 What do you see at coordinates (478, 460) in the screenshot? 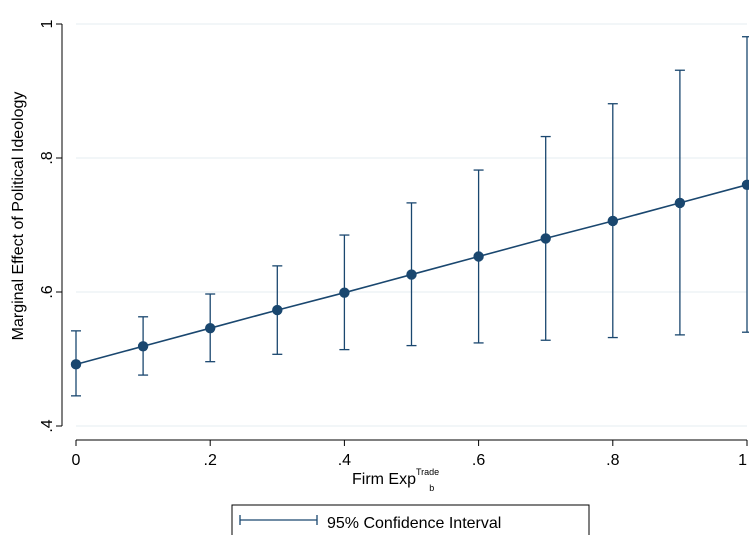
I see `x-tick-label-3: .6` at bounding box center [478, 460].